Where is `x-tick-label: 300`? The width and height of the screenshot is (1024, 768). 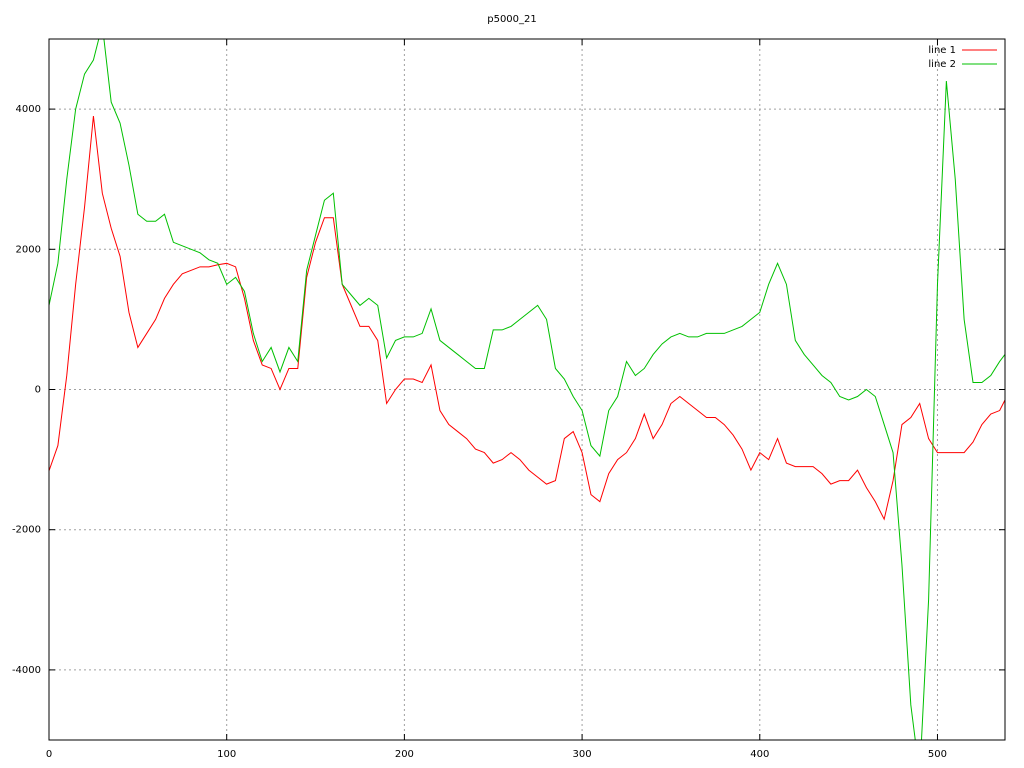
x-tick-label: 300 is located at coordinates (582, 754).